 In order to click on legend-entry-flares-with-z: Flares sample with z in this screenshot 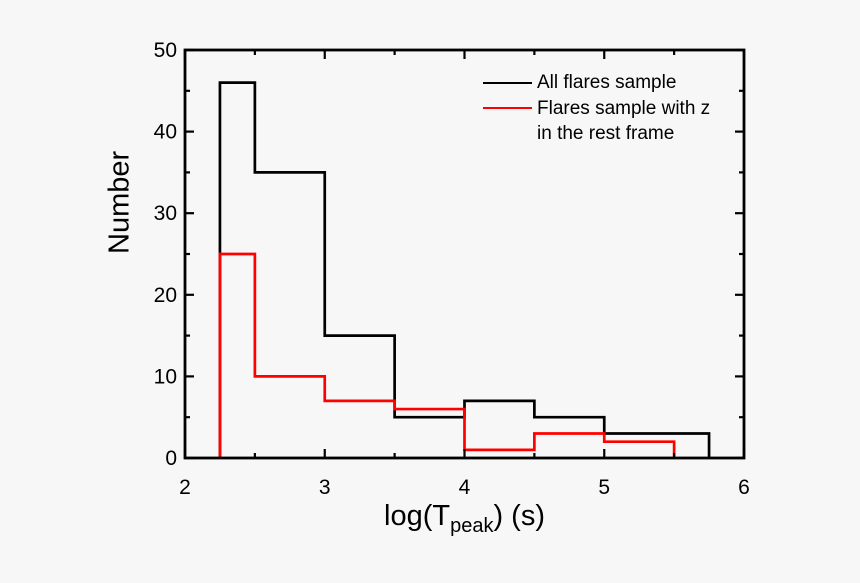, I will do `click(596, 109)`.